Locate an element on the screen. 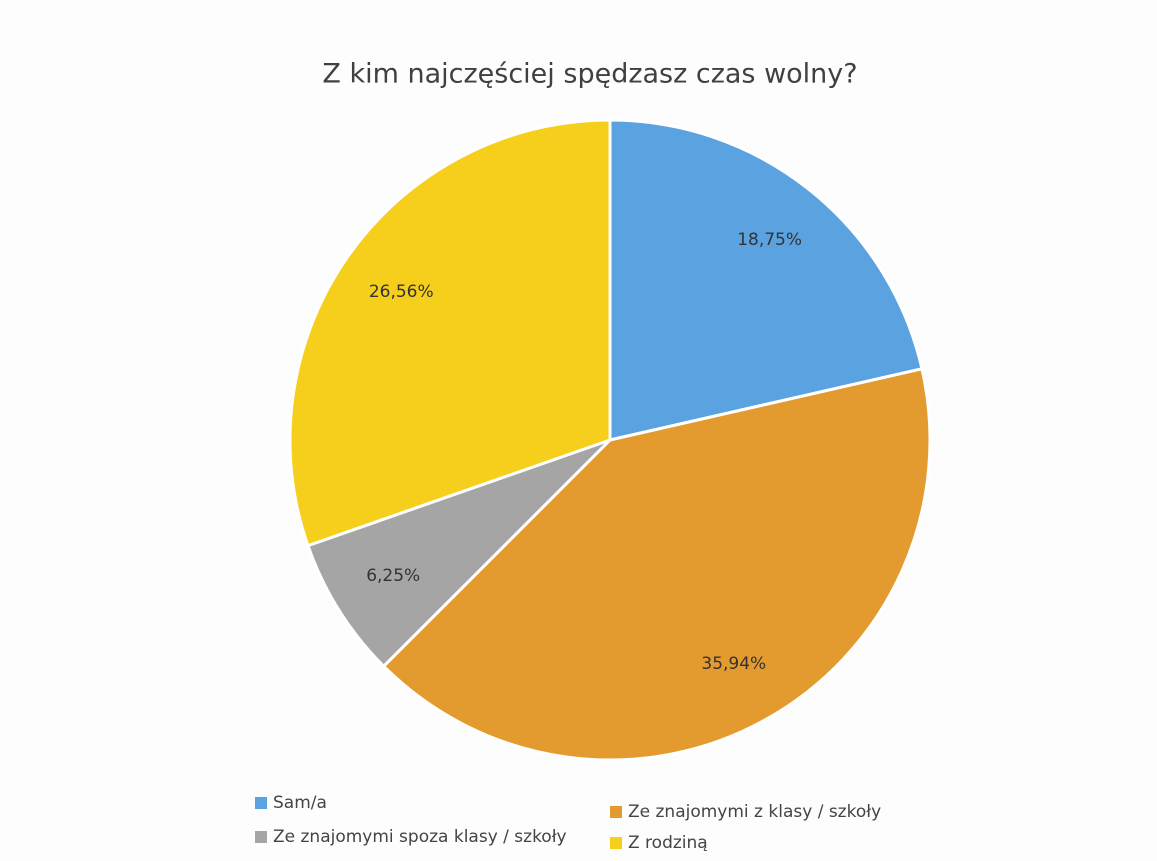 The height and width of the screenshot is (861, 1157). data-label: 18,75% is located at coordinates (769, 240).